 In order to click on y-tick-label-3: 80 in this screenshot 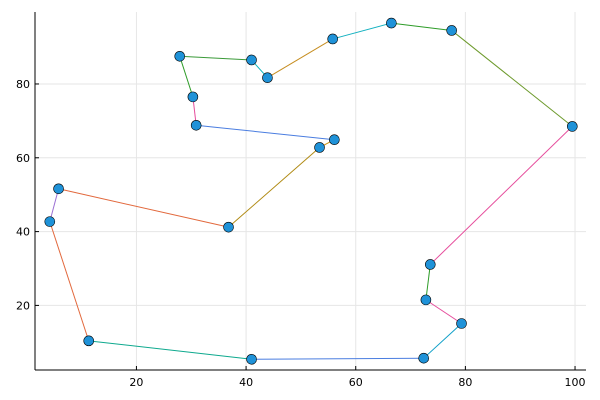, I will do `click(23, 84)`.